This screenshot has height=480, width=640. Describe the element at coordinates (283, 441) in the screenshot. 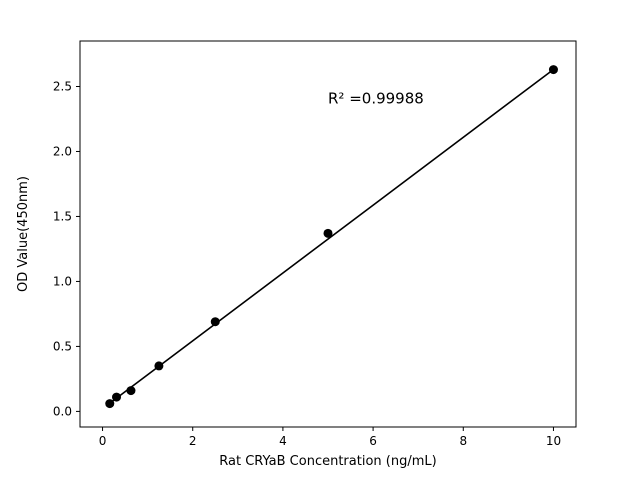

I see `x-tick-label: 4` at that location.